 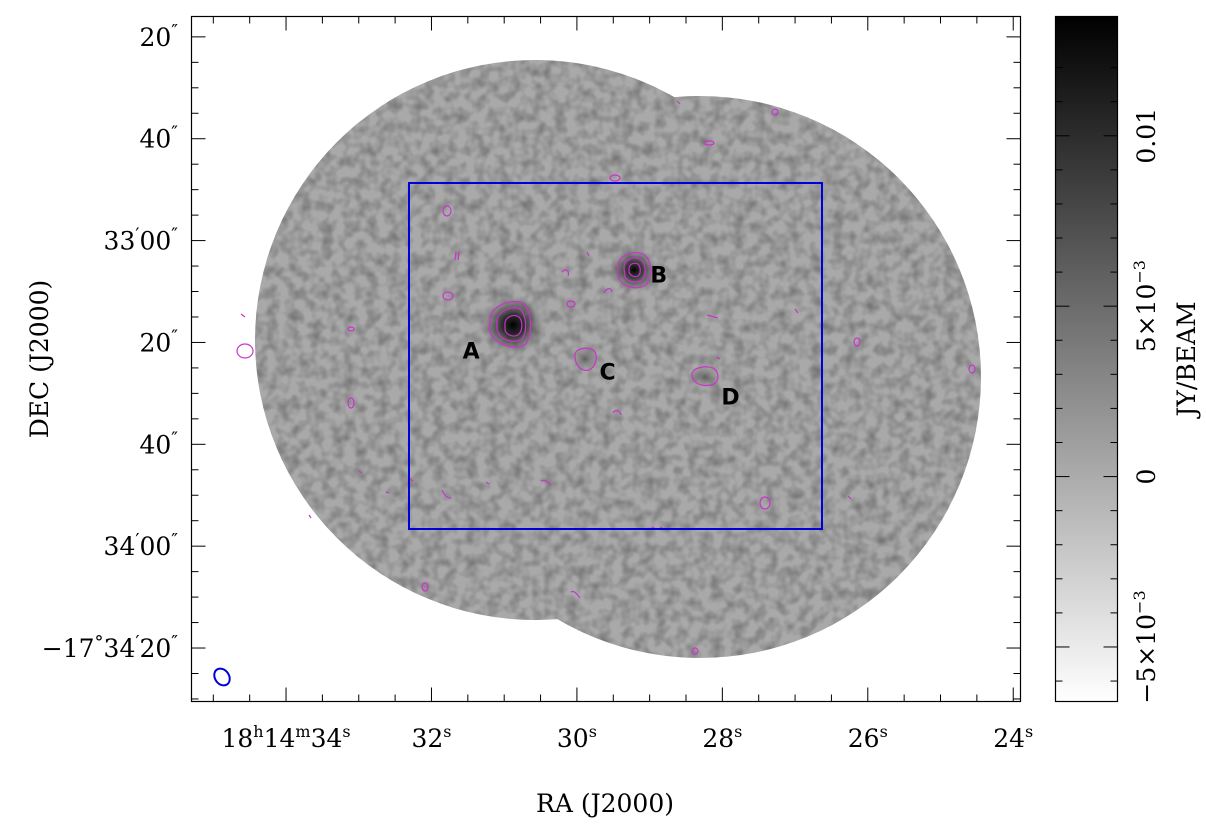 I want to click on source-label-a: A, so click(x=471, y=351).